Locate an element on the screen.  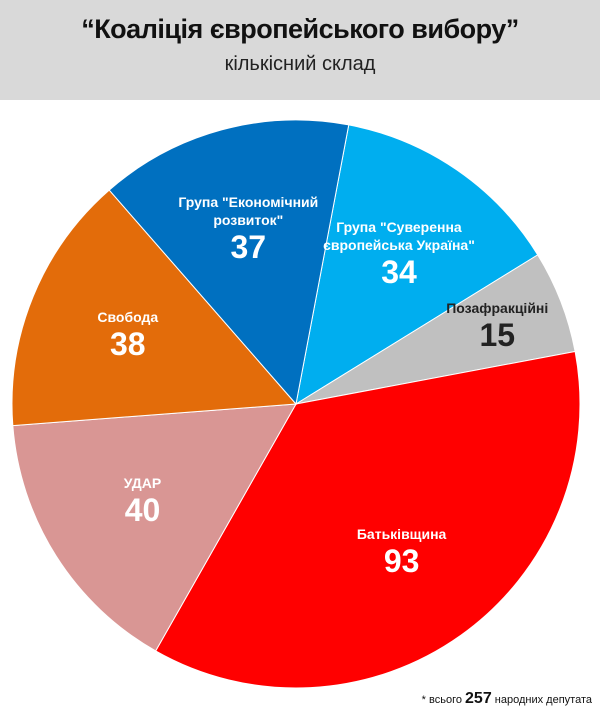
slice-value: 93 is located at coordinates (401, 560).